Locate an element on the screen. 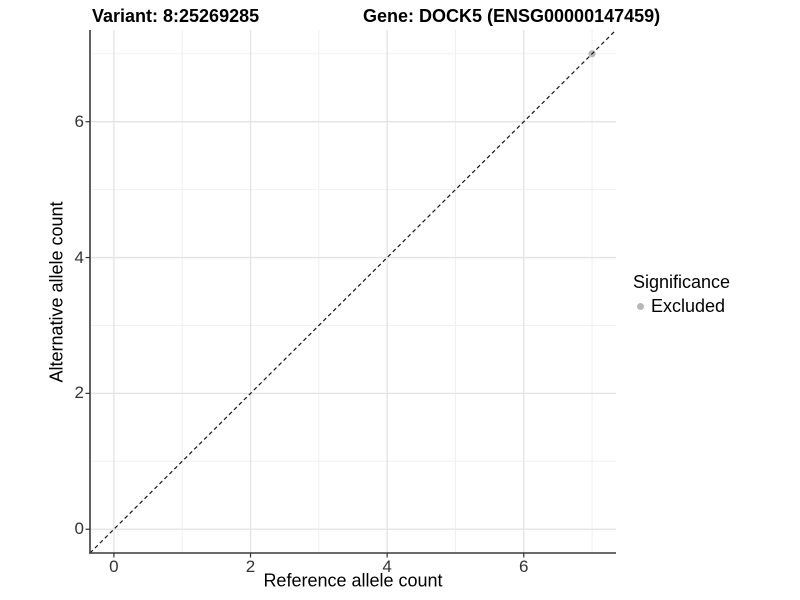 The image size is (800, 600). plot-title-variant: Variant: 8:25269285 is located at coordinates (176, 16).